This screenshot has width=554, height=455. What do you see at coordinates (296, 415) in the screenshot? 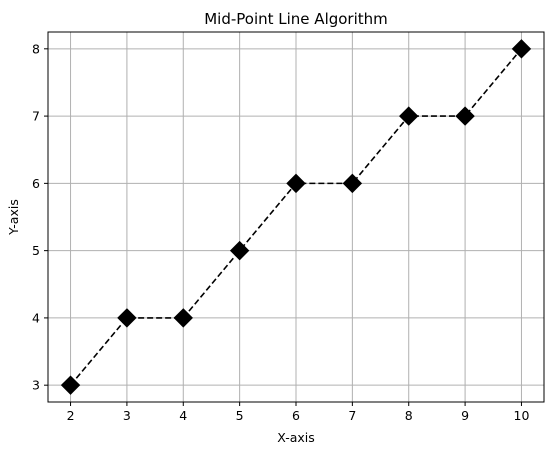
I see `x-tick-label: 6` at bounding box center [296, 415].